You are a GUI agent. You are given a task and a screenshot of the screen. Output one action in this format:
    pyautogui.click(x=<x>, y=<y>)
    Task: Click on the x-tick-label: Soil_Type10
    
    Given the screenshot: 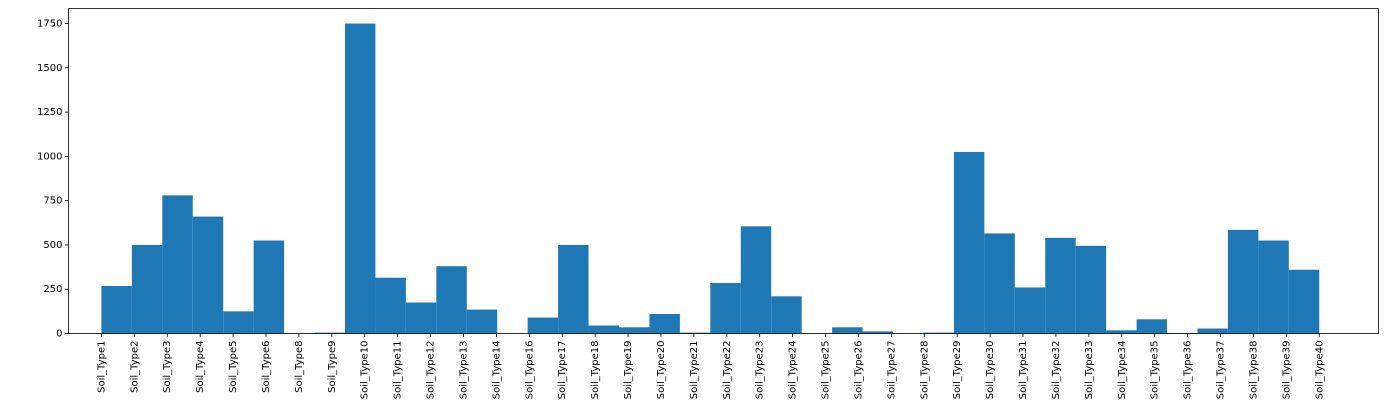 What is the action you would take?
    pyautogui.click(x=365, y=370)
    